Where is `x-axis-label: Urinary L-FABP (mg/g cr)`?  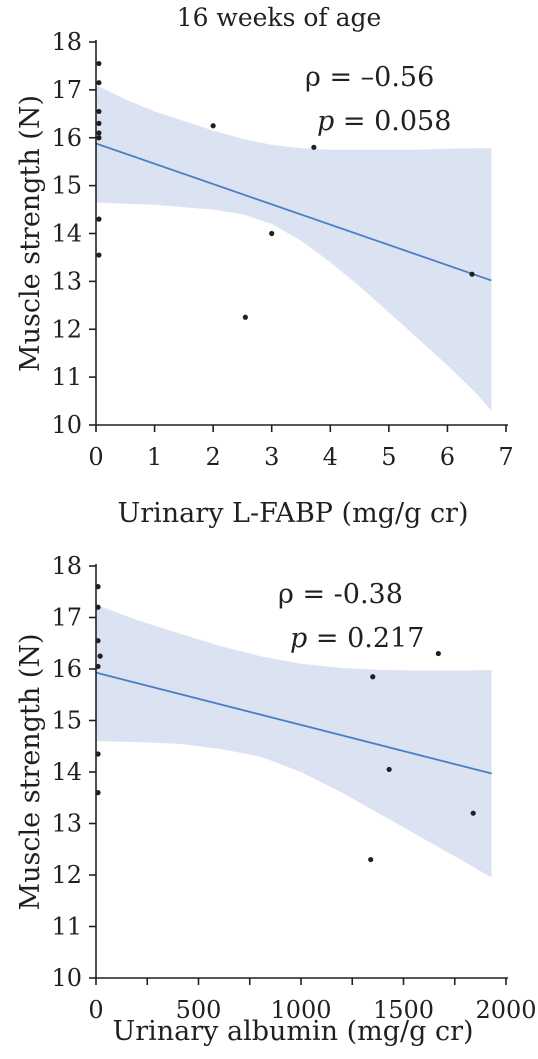
x-axis-label: Urinary L-FABP (mg/g cr) is located at coordinates (293, 513).